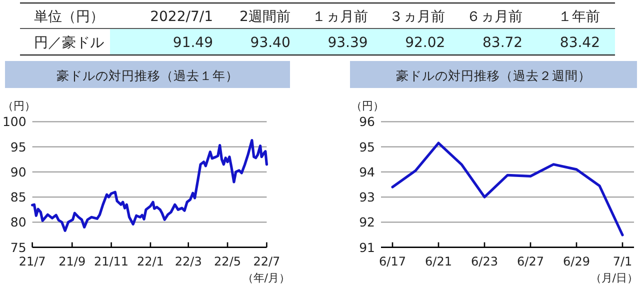 The image size is (640, 286). I want to click on category-label: 2週間前, so click(264, 17).